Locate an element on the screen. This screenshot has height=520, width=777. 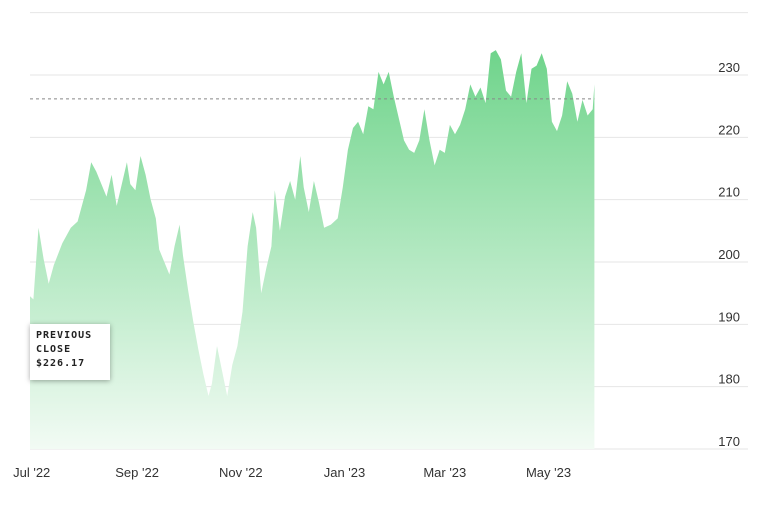
y-tick-label: 200 is located at coordinates (729, 254).